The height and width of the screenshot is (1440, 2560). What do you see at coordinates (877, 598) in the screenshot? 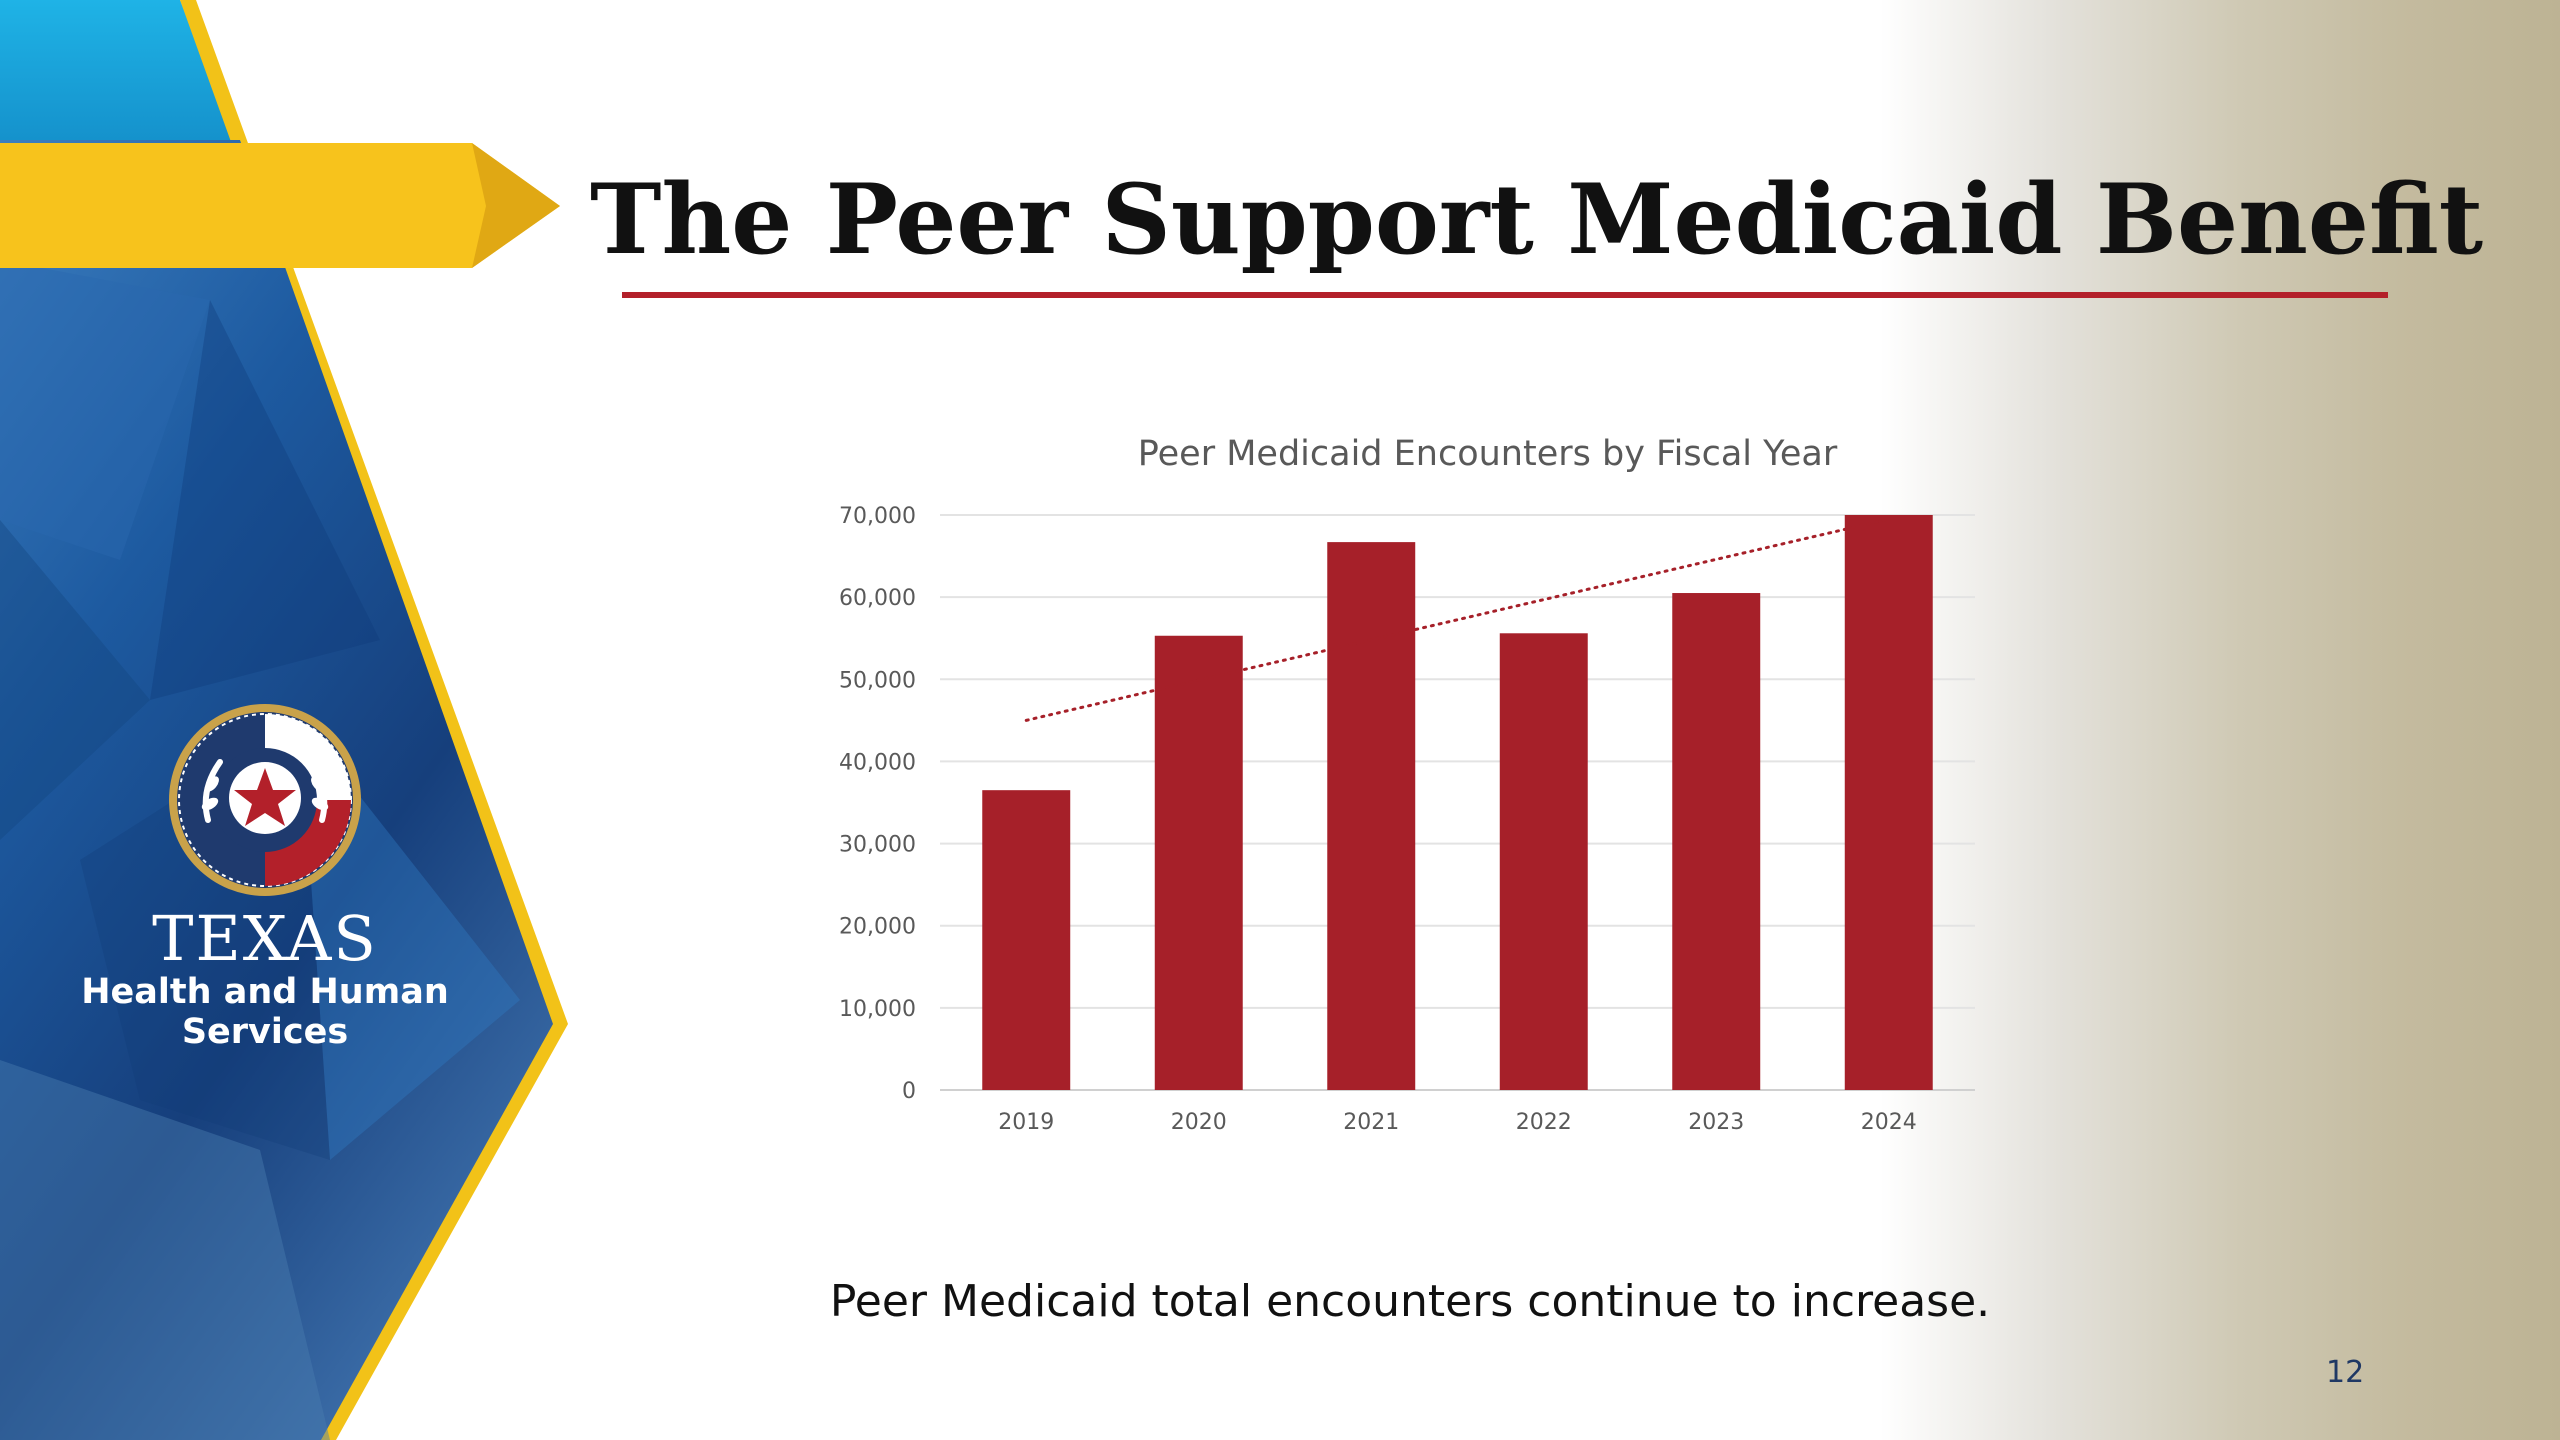
I see `y-tick-label: 60,000` at bounding box center [877, 598].